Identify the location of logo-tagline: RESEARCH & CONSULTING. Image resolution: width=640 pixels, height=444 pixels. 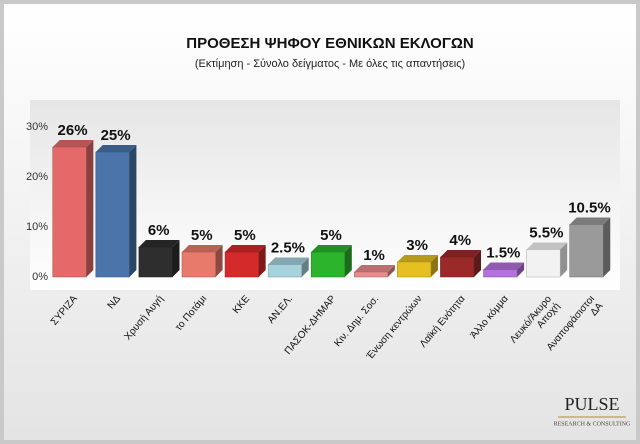
(592, 424).